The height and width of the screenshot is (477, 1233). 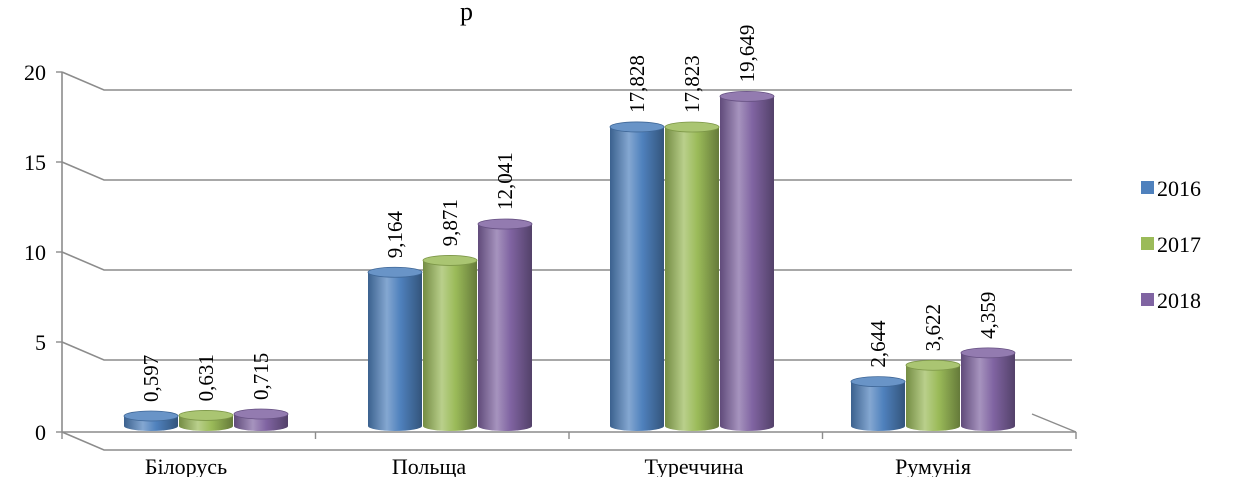 I want to click on data-label: 17,828, so click(x=637, y=84).